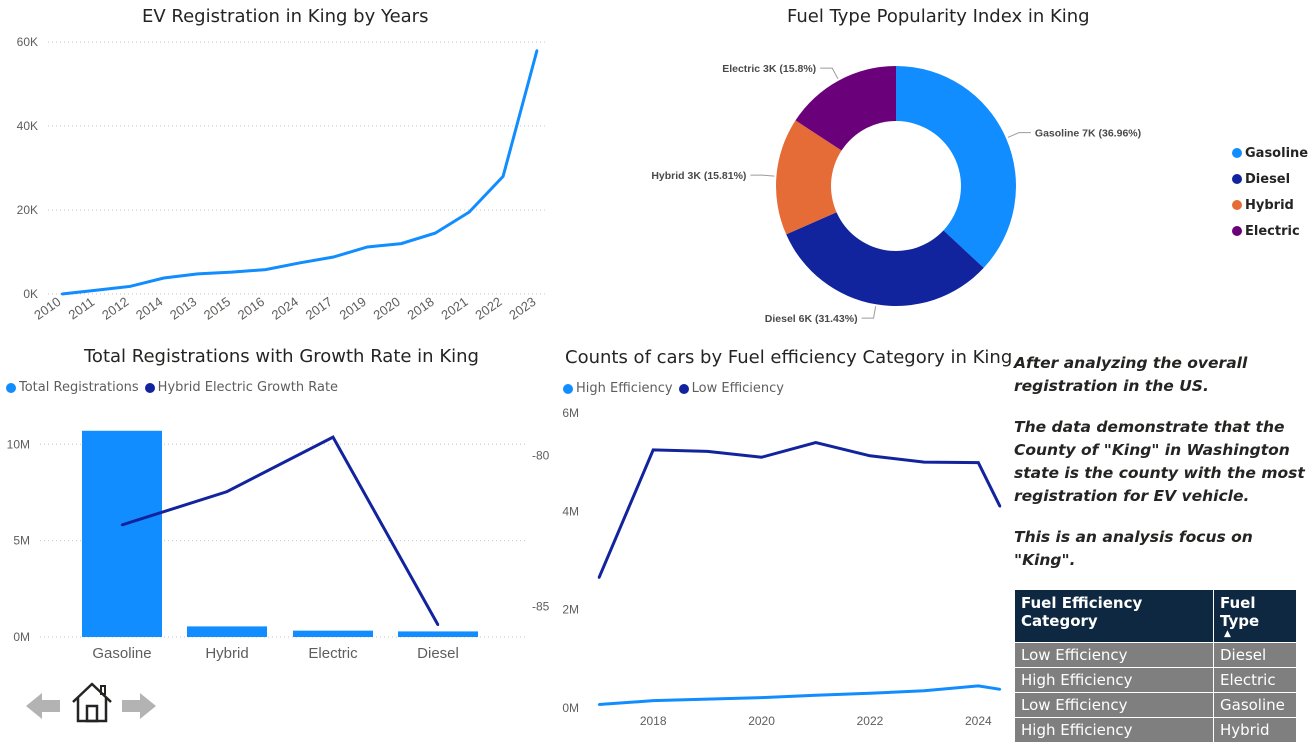 The image size is (1314, 742). Describe the element at coordinates (1255, 680) in the screenshot. I see `table-cell: Electric` at that location.